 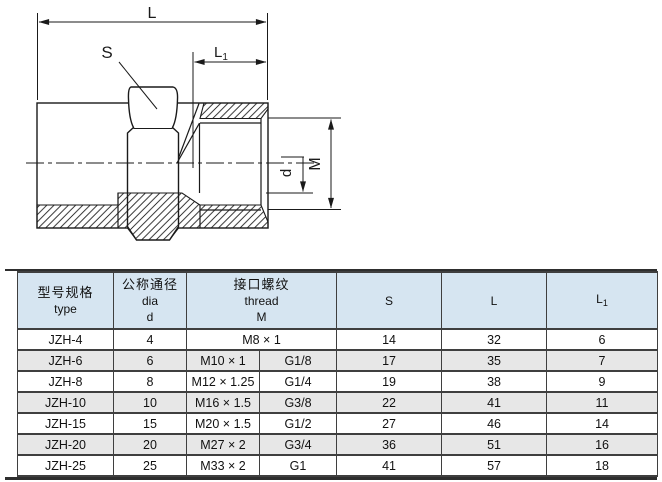 I want to click on cell-type: JZH-6, so click(x=65, y=360).